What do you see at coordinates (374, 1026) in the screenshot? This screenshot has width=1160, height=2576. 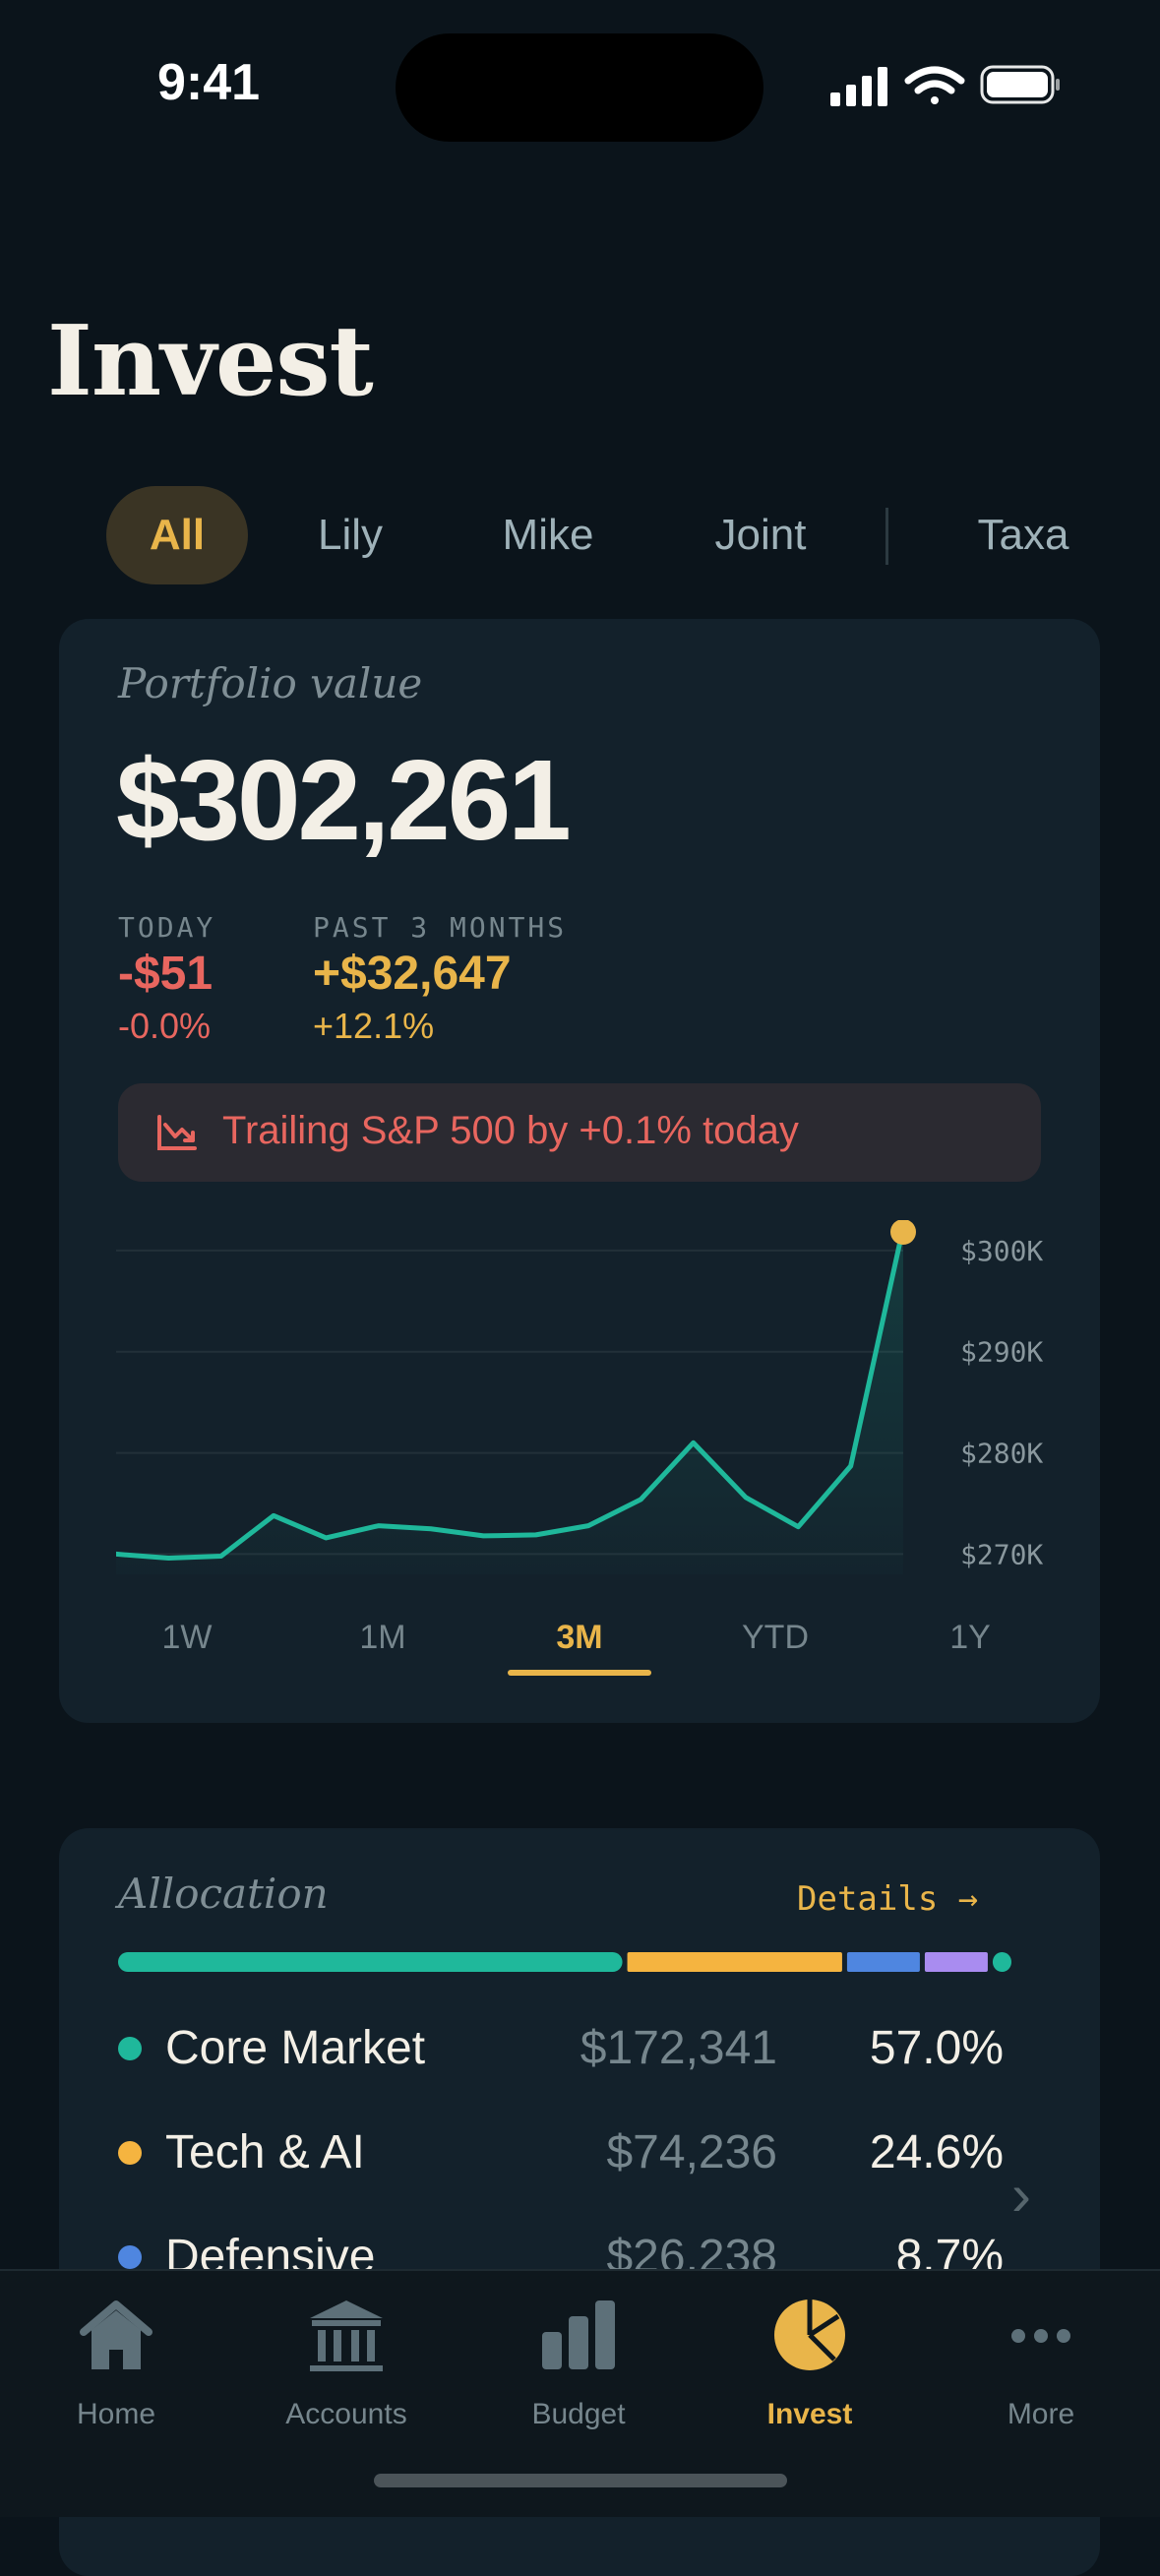 I see `period-percent: +12.1%` at bounding box center [374, 1026].